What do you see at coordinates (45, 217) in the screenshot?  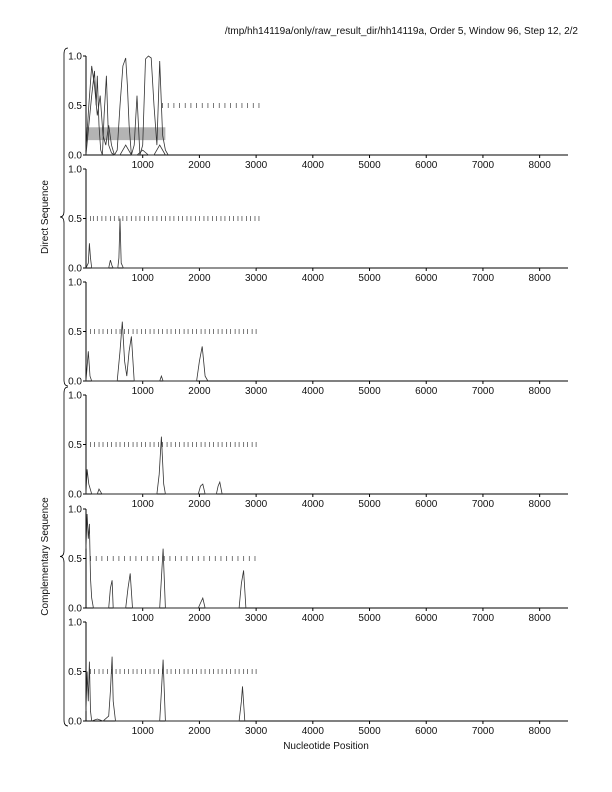 I see `group-label-1: Direct Sequence` at bounding box center [45, 217].